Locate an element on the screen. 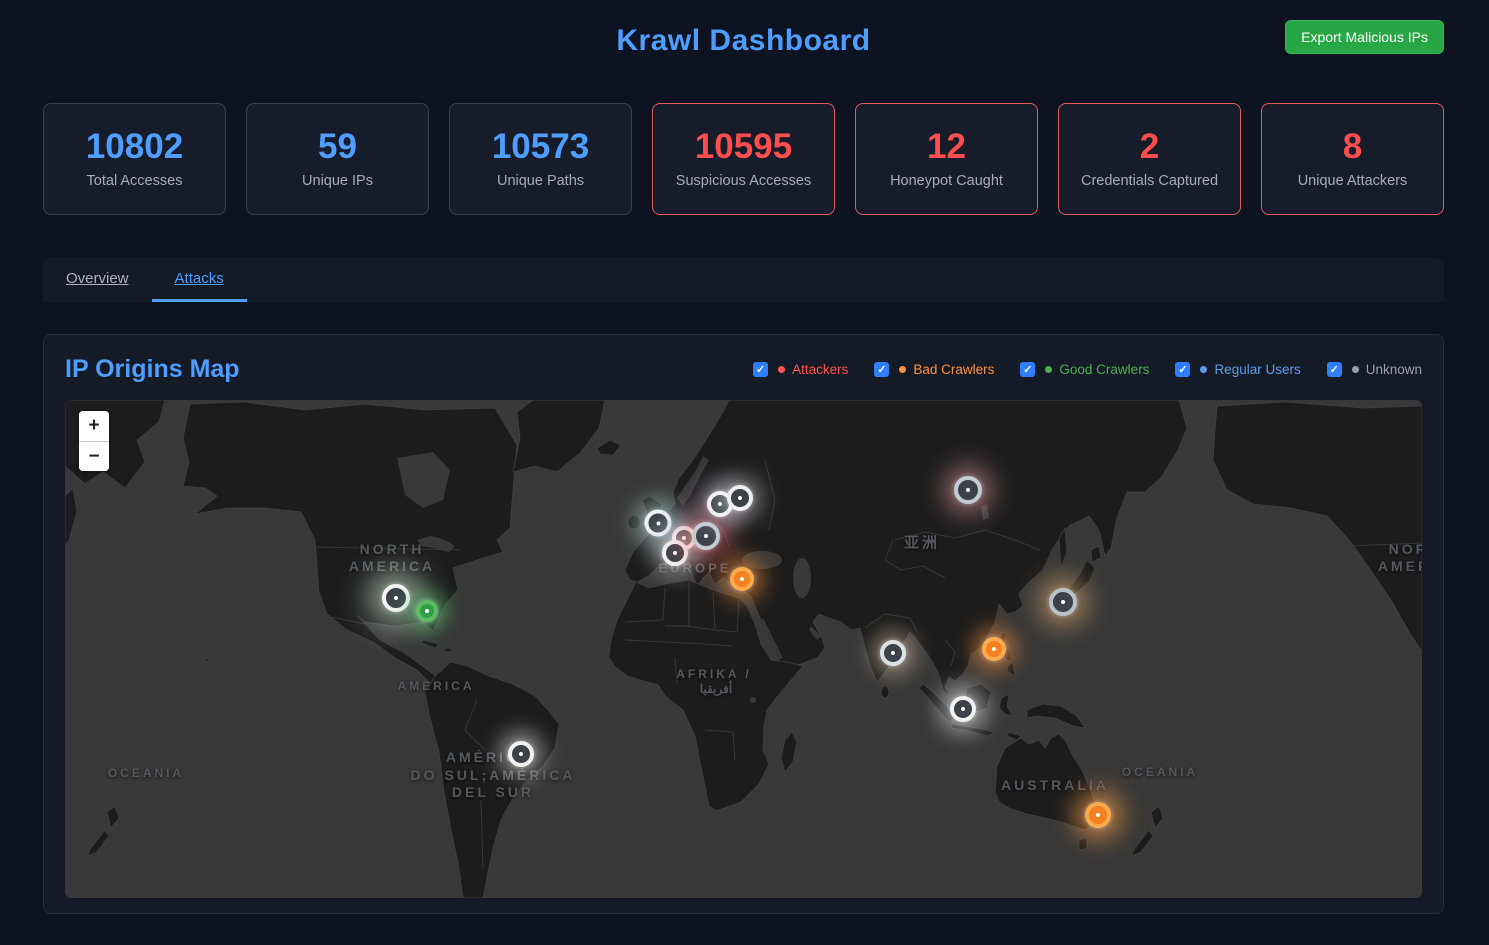  stat-card-unique-ips: 59 Unique IPs is located at coordinates (337, 159).